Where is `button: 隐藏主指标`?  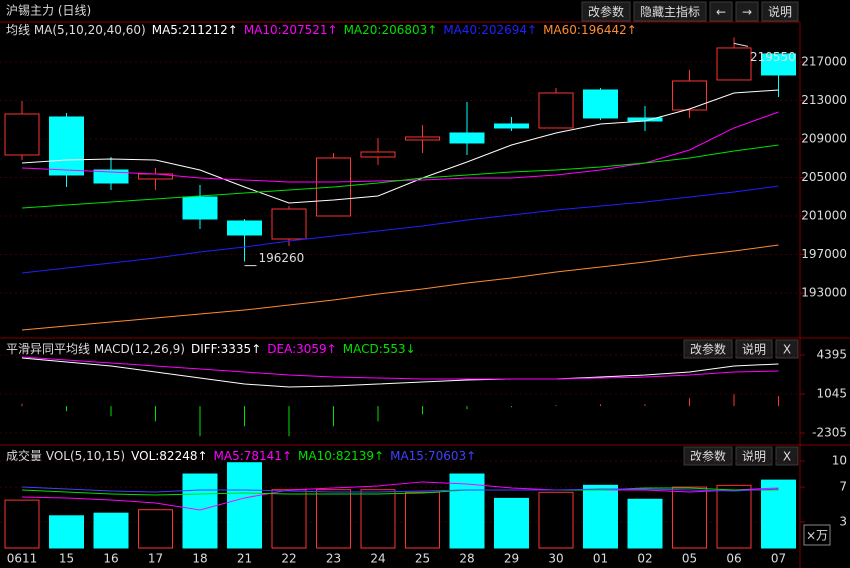
button: 隐藏主指标 is located at coordinates (670, 11).